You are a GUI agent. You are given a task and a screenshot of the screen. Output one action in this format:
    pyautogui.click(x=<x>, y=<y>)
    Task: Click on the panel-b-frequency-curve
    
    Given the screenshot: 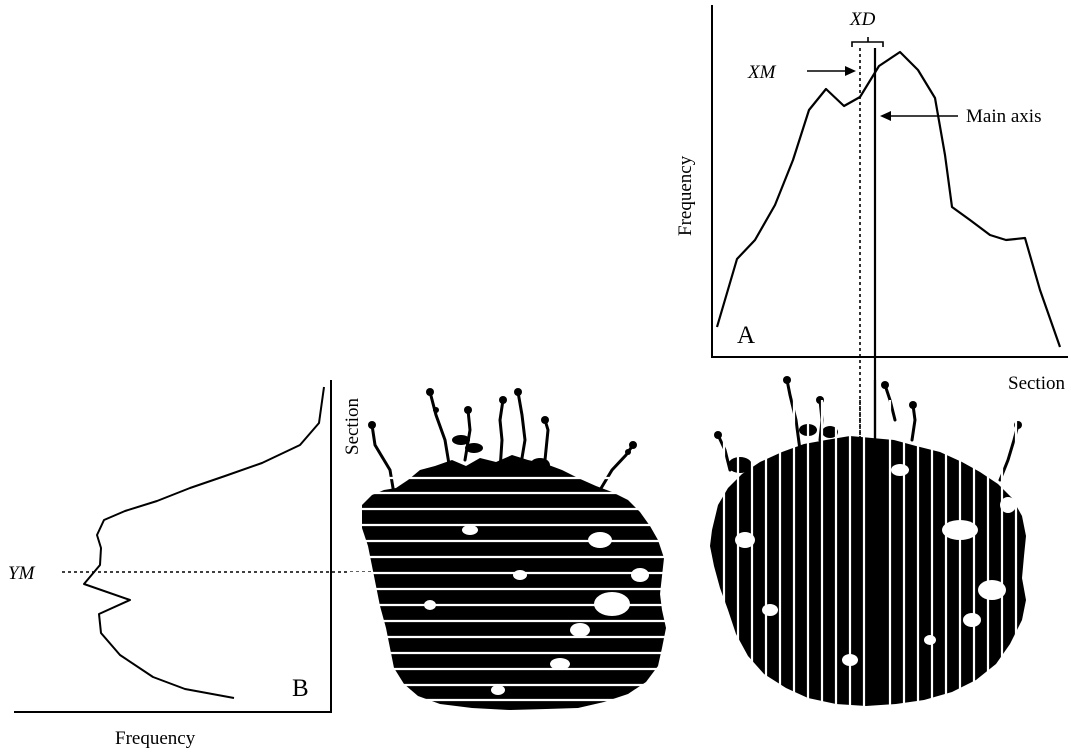 What is the action you would take?
    pyautogui.click(x=204, y=542)
    